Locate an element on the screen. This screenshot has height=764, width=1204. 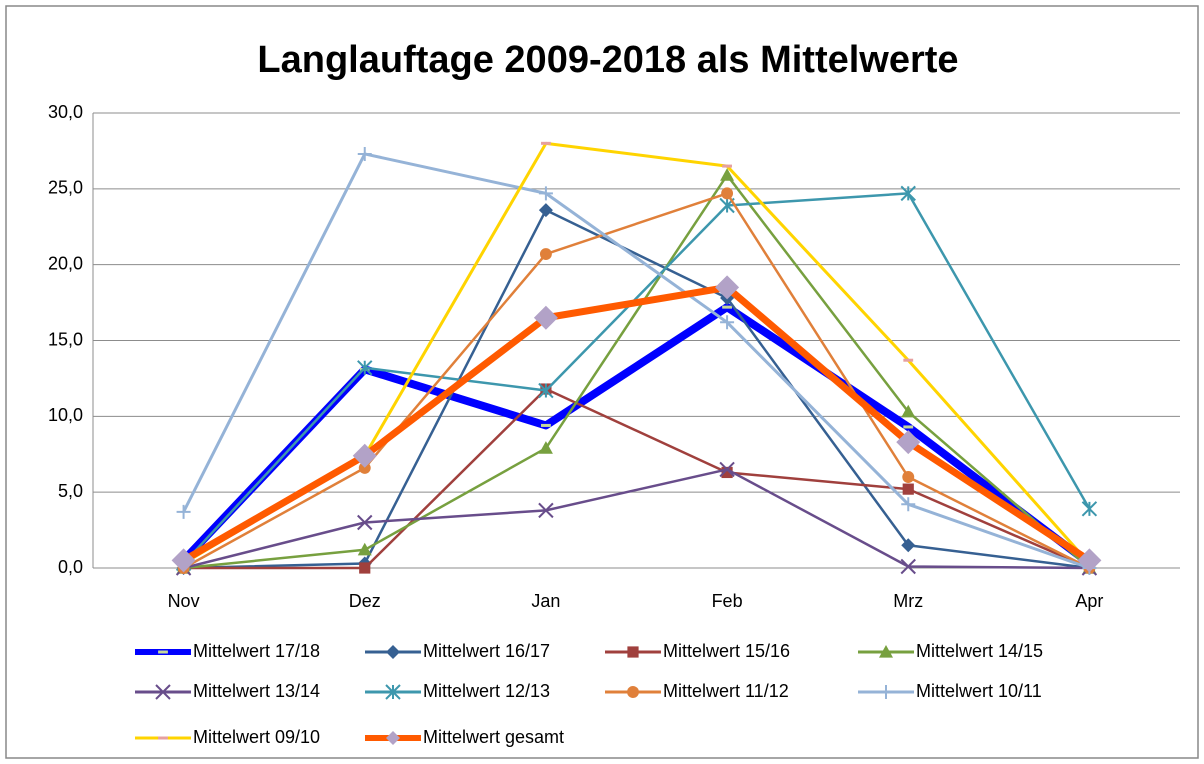
legend-item: Mittelwert 13/14 is located at coordinates (227, 691).